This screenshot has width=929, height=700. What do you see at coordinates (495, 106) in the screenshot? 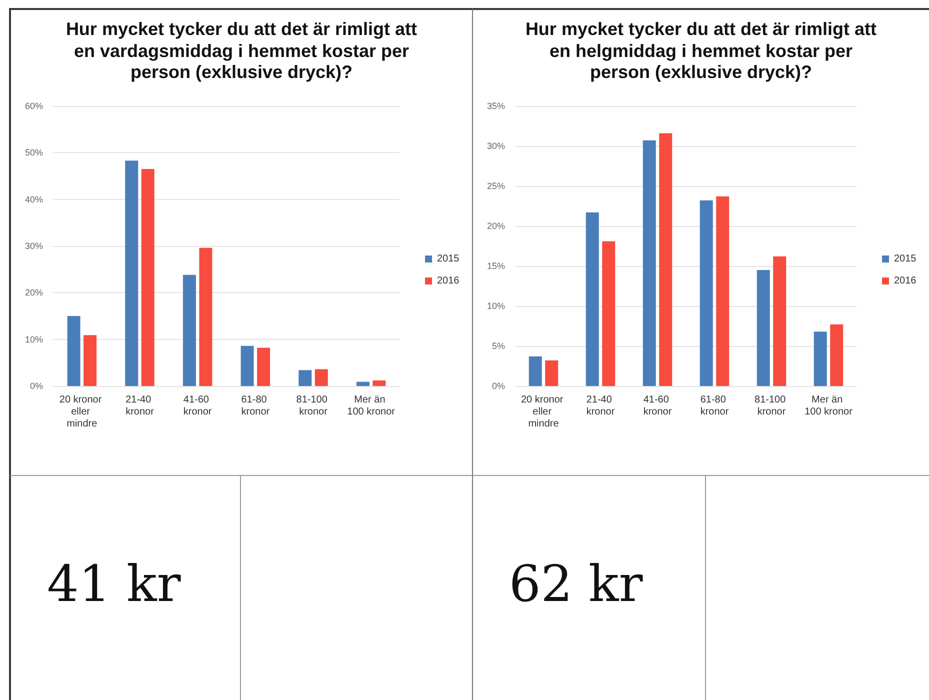
I see `y-tick-label: 35%` at bounding box center [495, 106].